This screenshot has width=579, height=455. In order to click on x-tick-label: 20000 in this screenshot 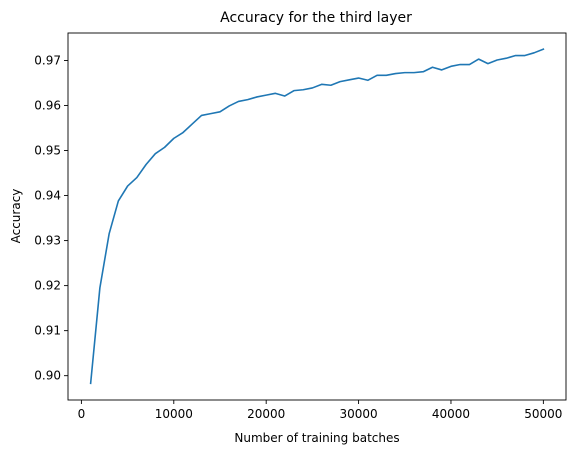, I will do `click(266, 414)`.